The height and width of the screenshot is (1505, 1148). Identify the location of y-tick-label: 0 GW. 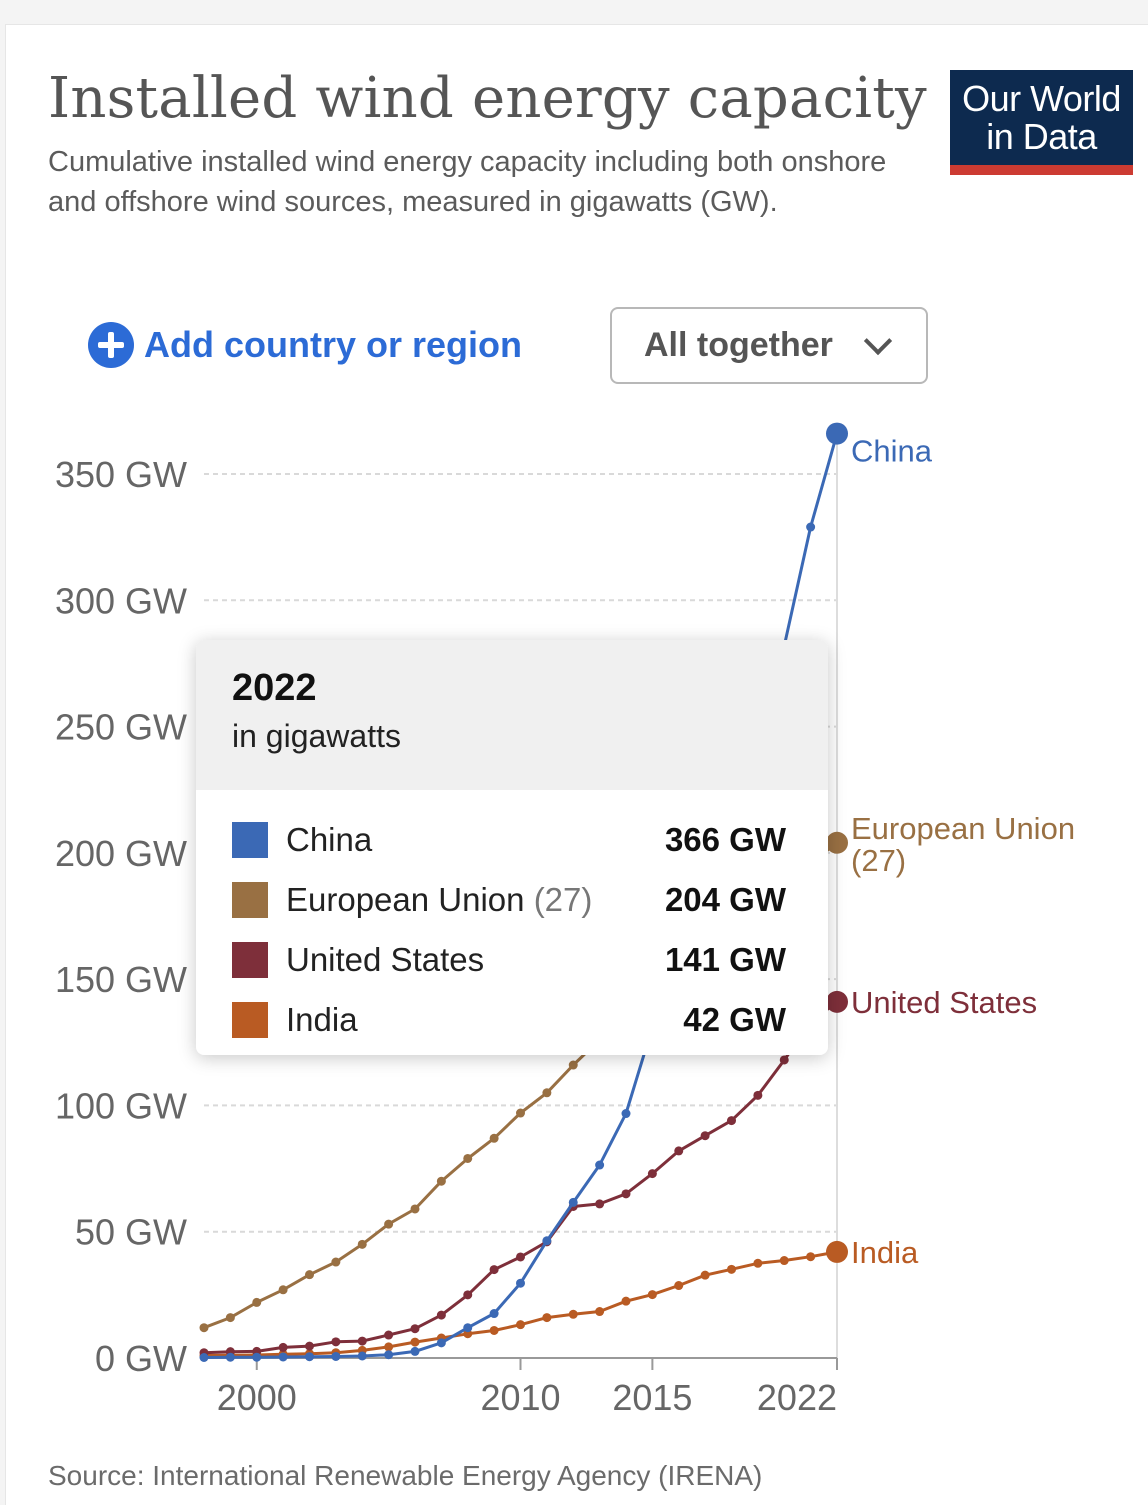
(141, 1358).